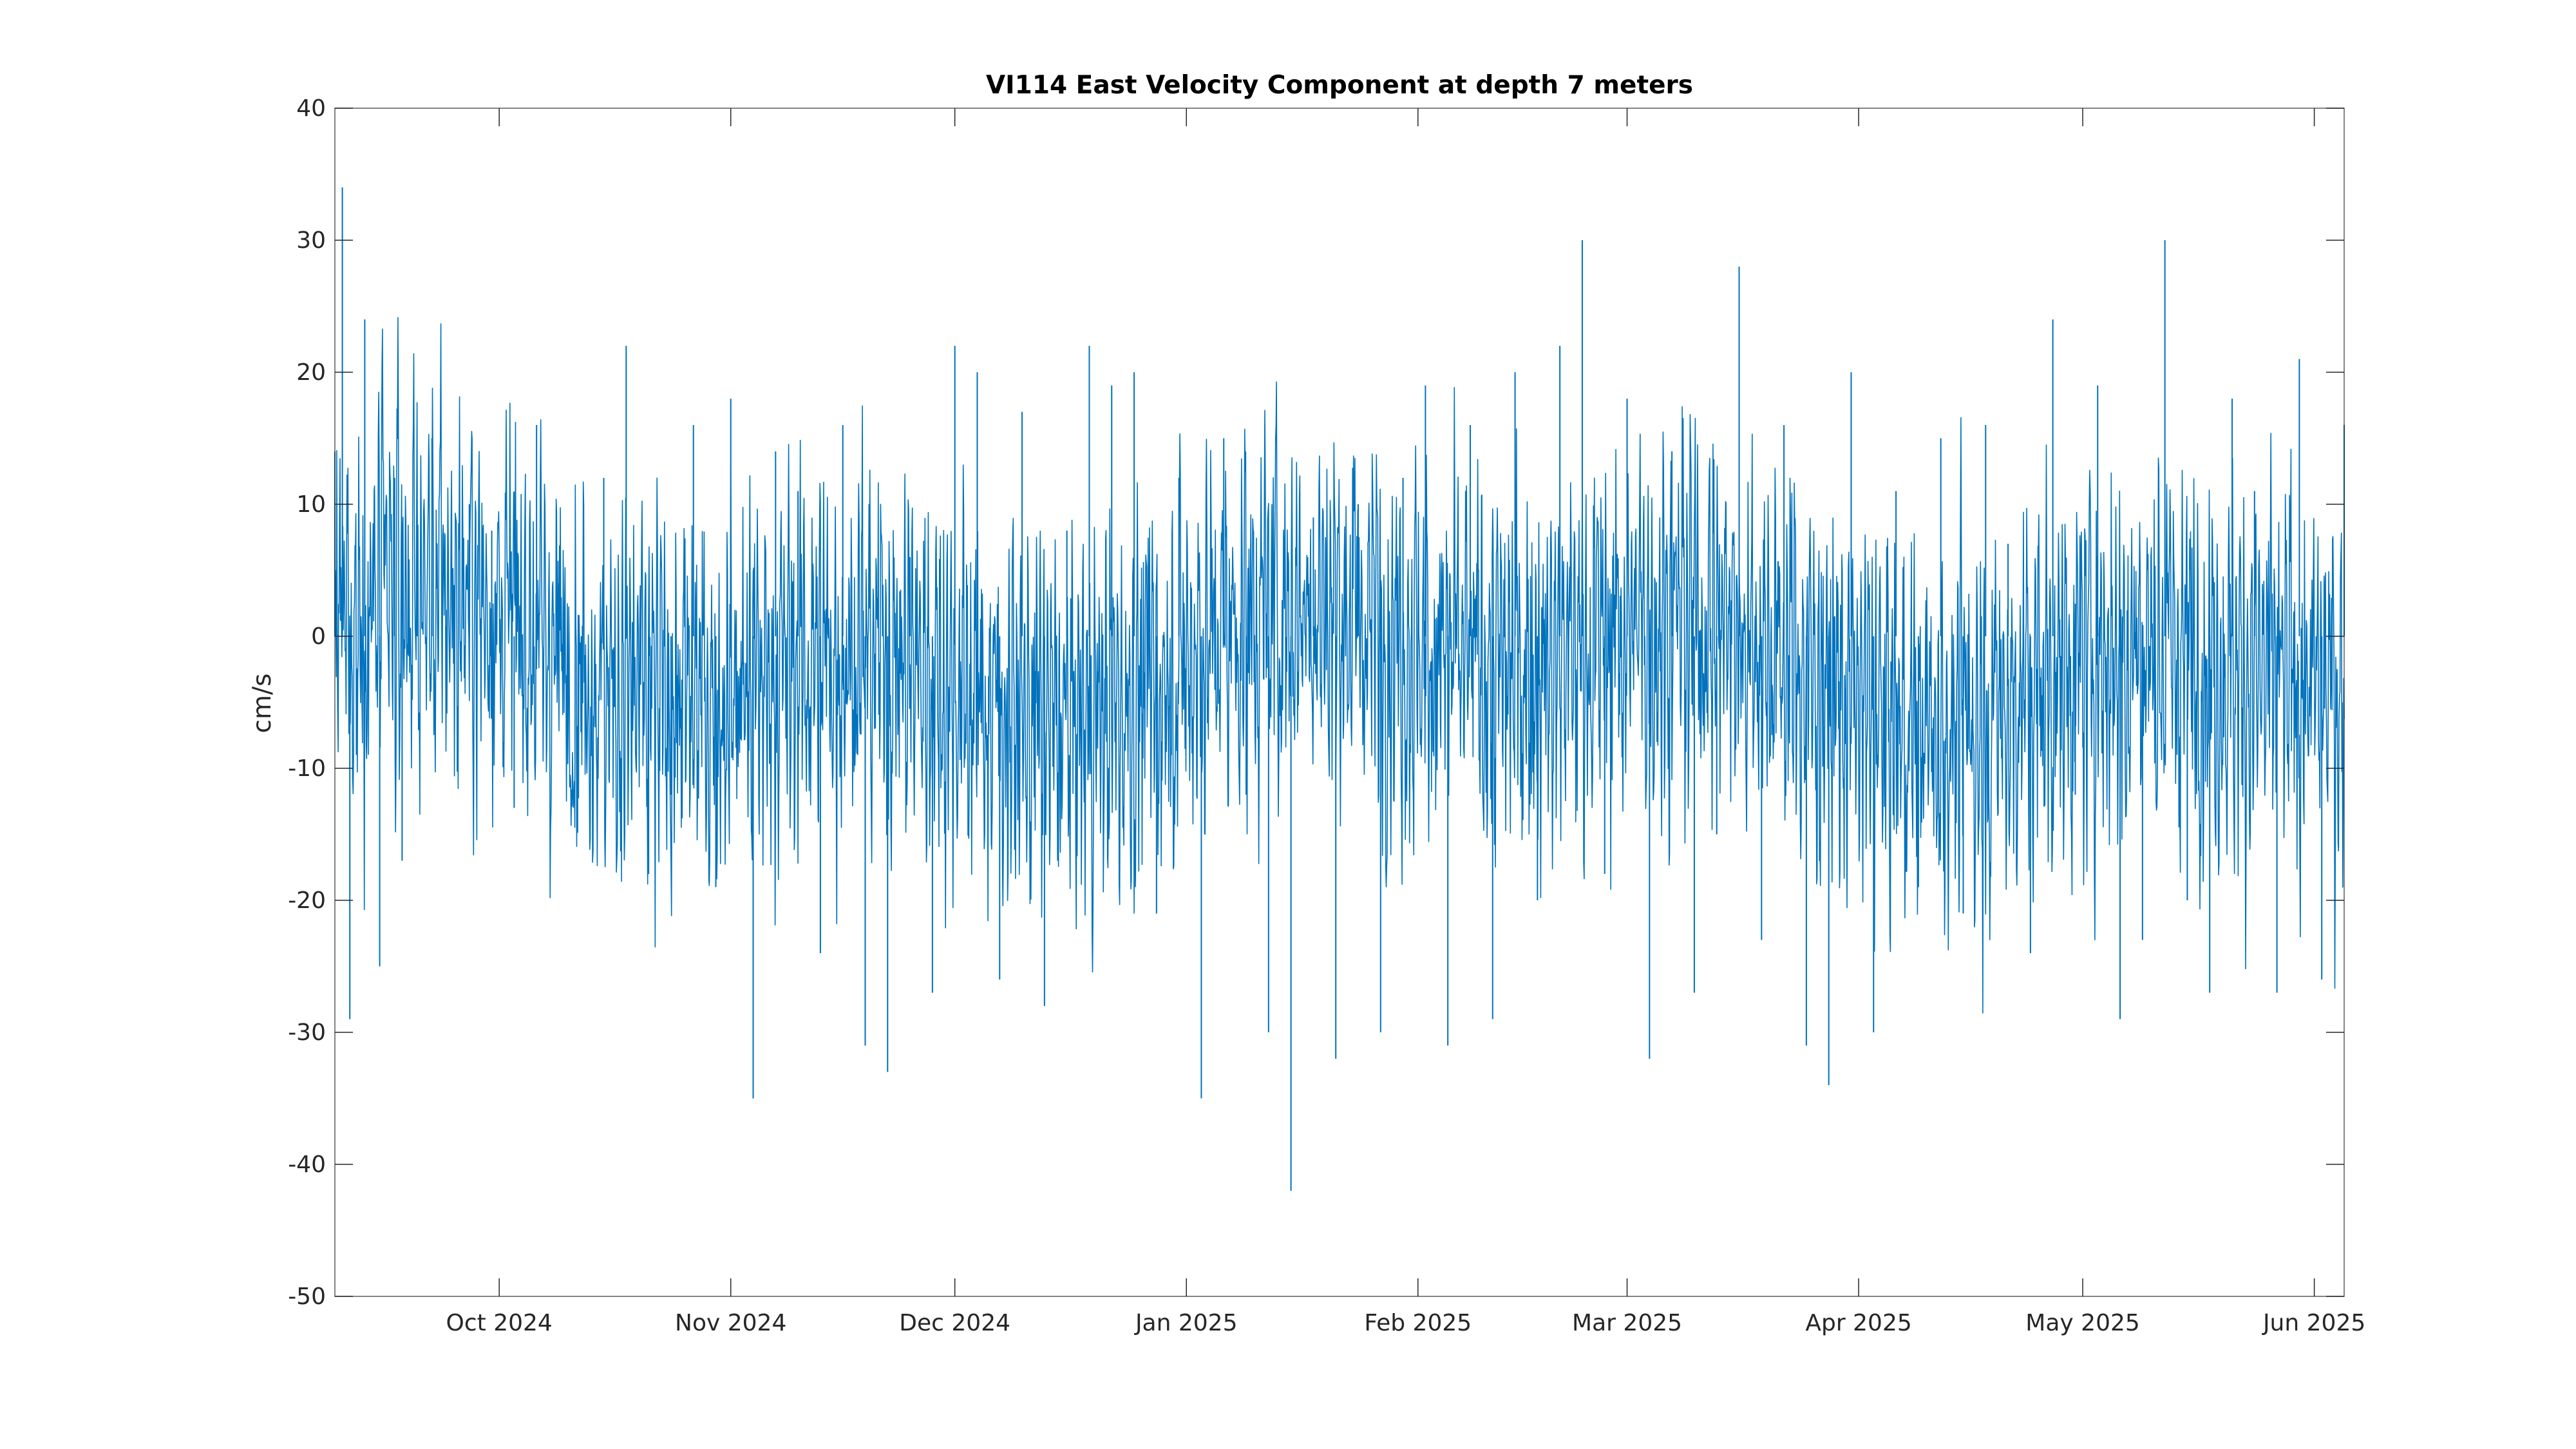 This screenshot has height=1449, width=2576. What do you see at coordinates (311, 372) in the screenshot?
I see `y-tick-label: 20` at bounding box center [311, 372].